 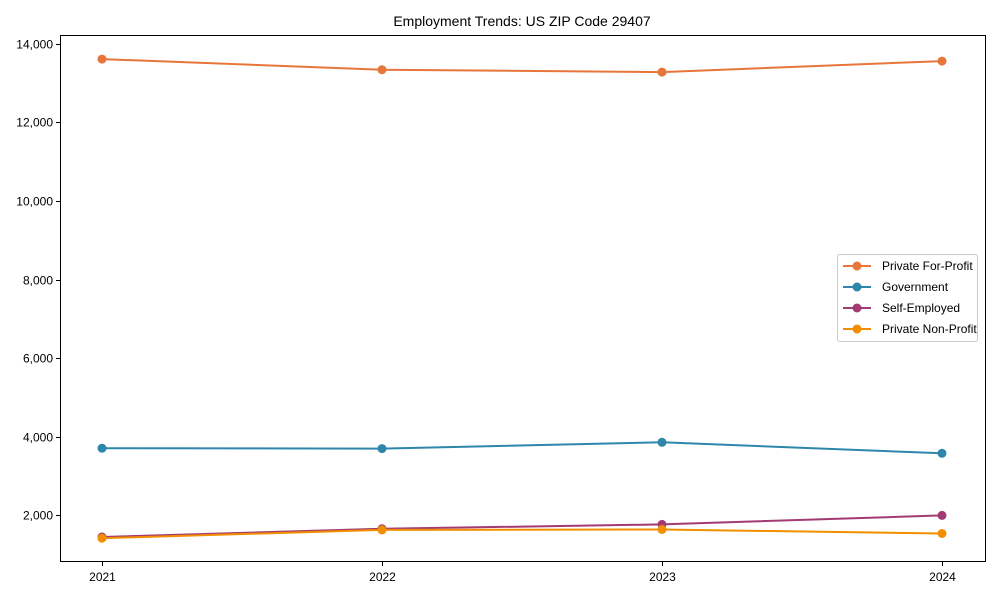 I want to click on y-tick-label: 10,000, so click(x=34, y=202).